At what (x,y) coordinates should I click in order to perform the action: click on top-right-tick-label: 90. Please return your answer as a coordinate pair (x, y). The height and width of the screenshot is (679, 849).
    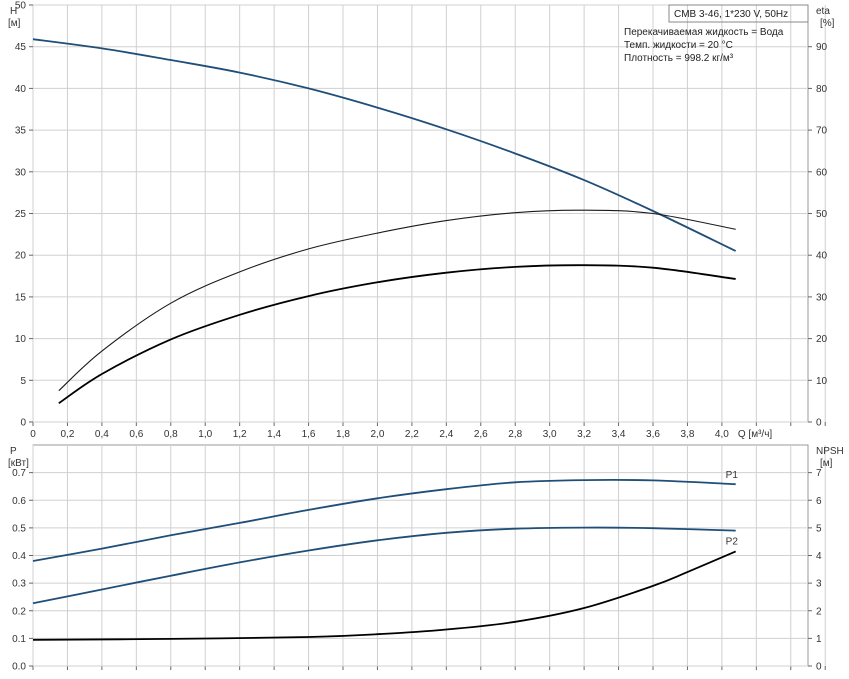
    Looking at the image, I should click on (822, 47).